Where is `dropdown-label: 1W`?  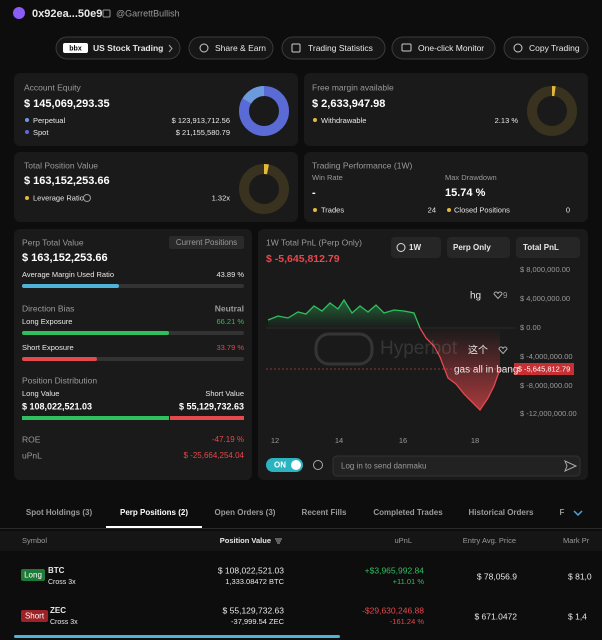 dropdown-label: 1W is located at coordinates (415, 247).